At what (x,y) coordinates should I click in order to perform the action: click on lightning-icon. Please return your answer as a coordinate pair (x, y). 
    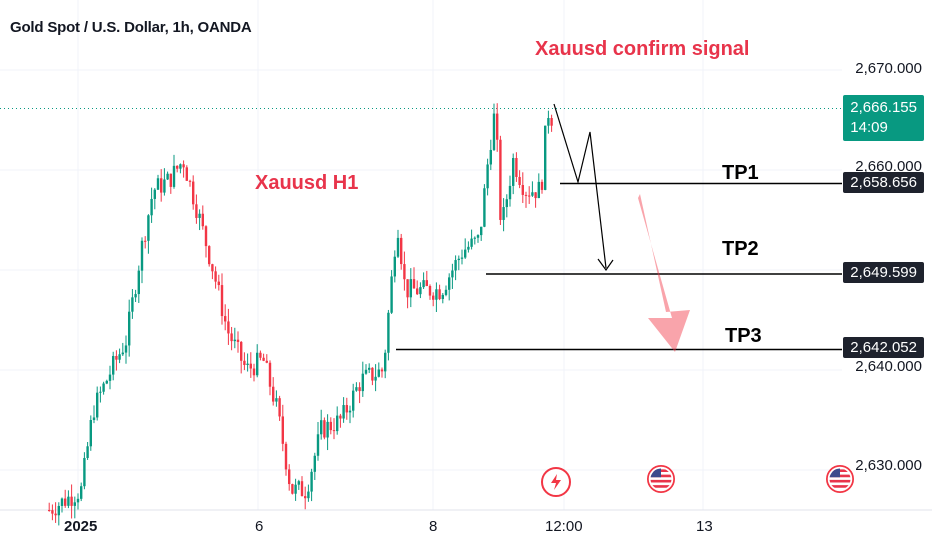
    Looking at the image, I should click on (556, 482).